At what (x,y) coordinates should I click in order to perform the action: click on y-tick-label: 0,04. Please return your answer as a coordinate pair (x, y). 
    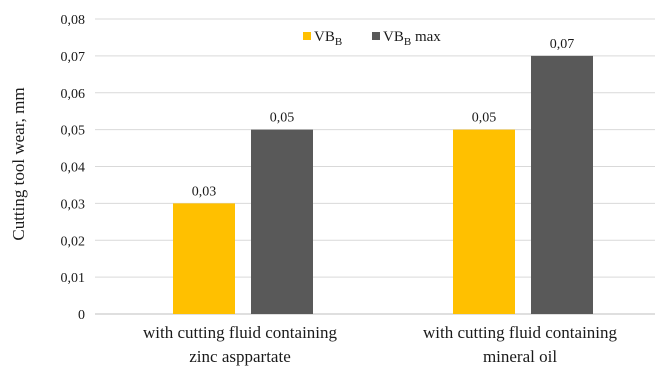
    Looking at the image, I should click on (73, 168).